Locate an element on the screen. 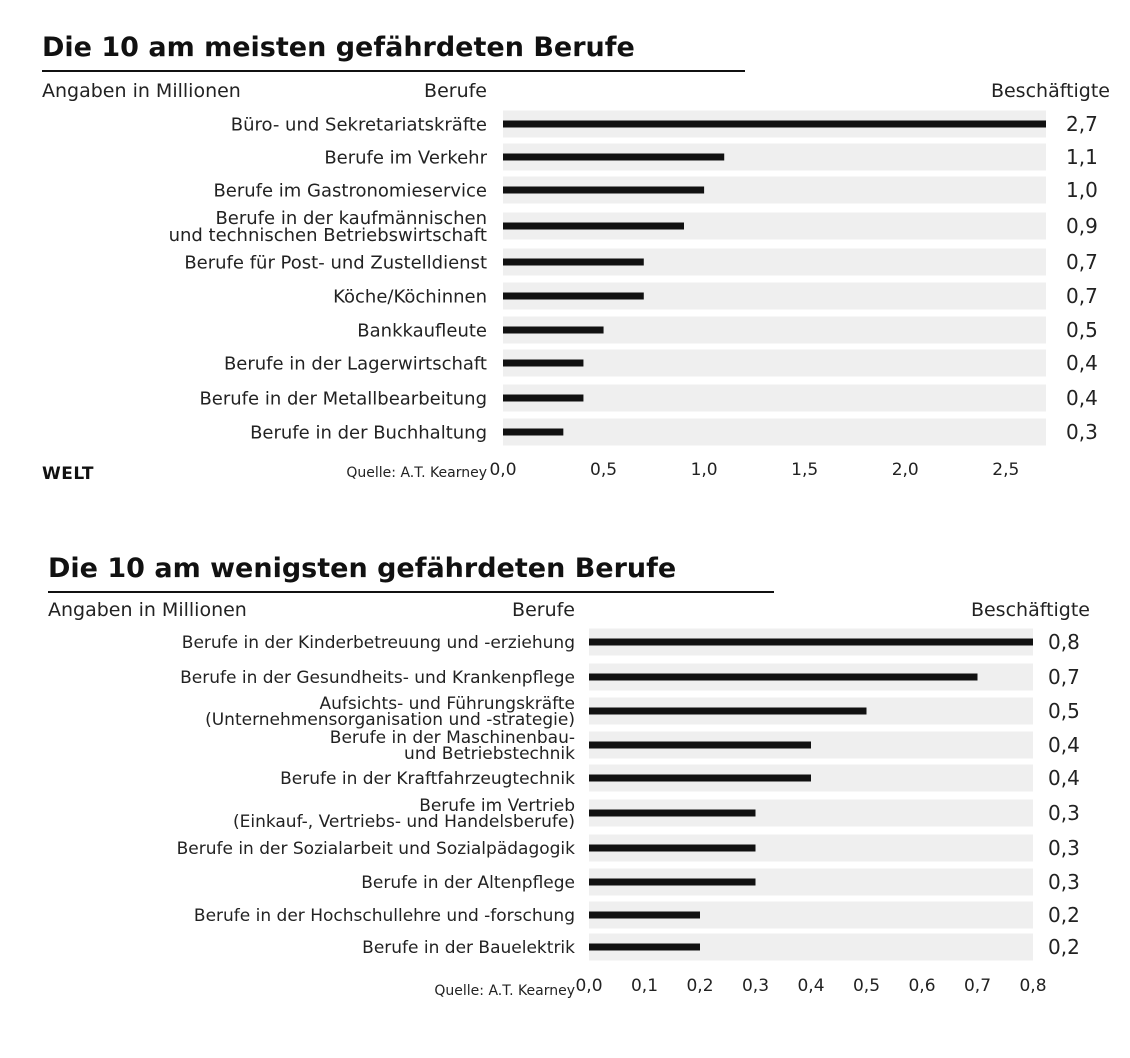 Image resolution: width=1130 pixels, height=1058 pixels. category-label: Berufe in der Metallbearbeitung is located at coordinates (343, 398).